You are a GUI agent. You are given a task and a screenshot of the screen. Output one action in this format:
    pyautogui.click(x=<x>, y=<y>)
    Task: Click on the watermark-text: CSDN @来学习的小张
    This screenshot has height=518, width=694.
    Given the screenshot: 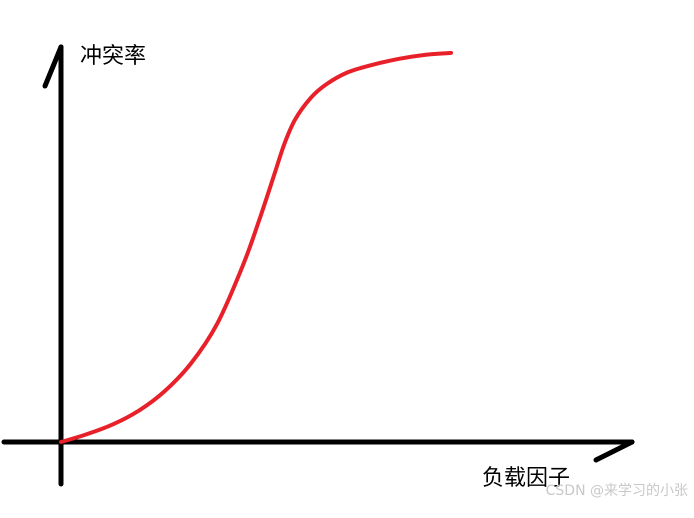 What is the action you would take?
    pyautogui.click(x=616, y=491)
    